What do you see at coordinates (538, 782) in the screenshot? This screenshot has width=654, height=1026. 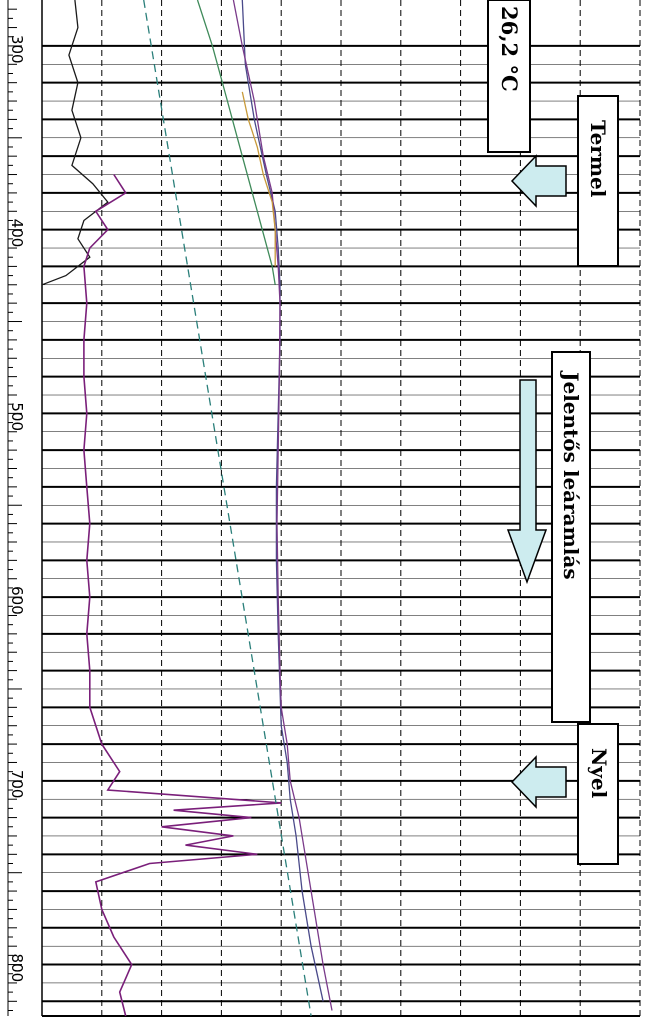 I see `nyel-arrow-icon` at bounding box center [538, 782].